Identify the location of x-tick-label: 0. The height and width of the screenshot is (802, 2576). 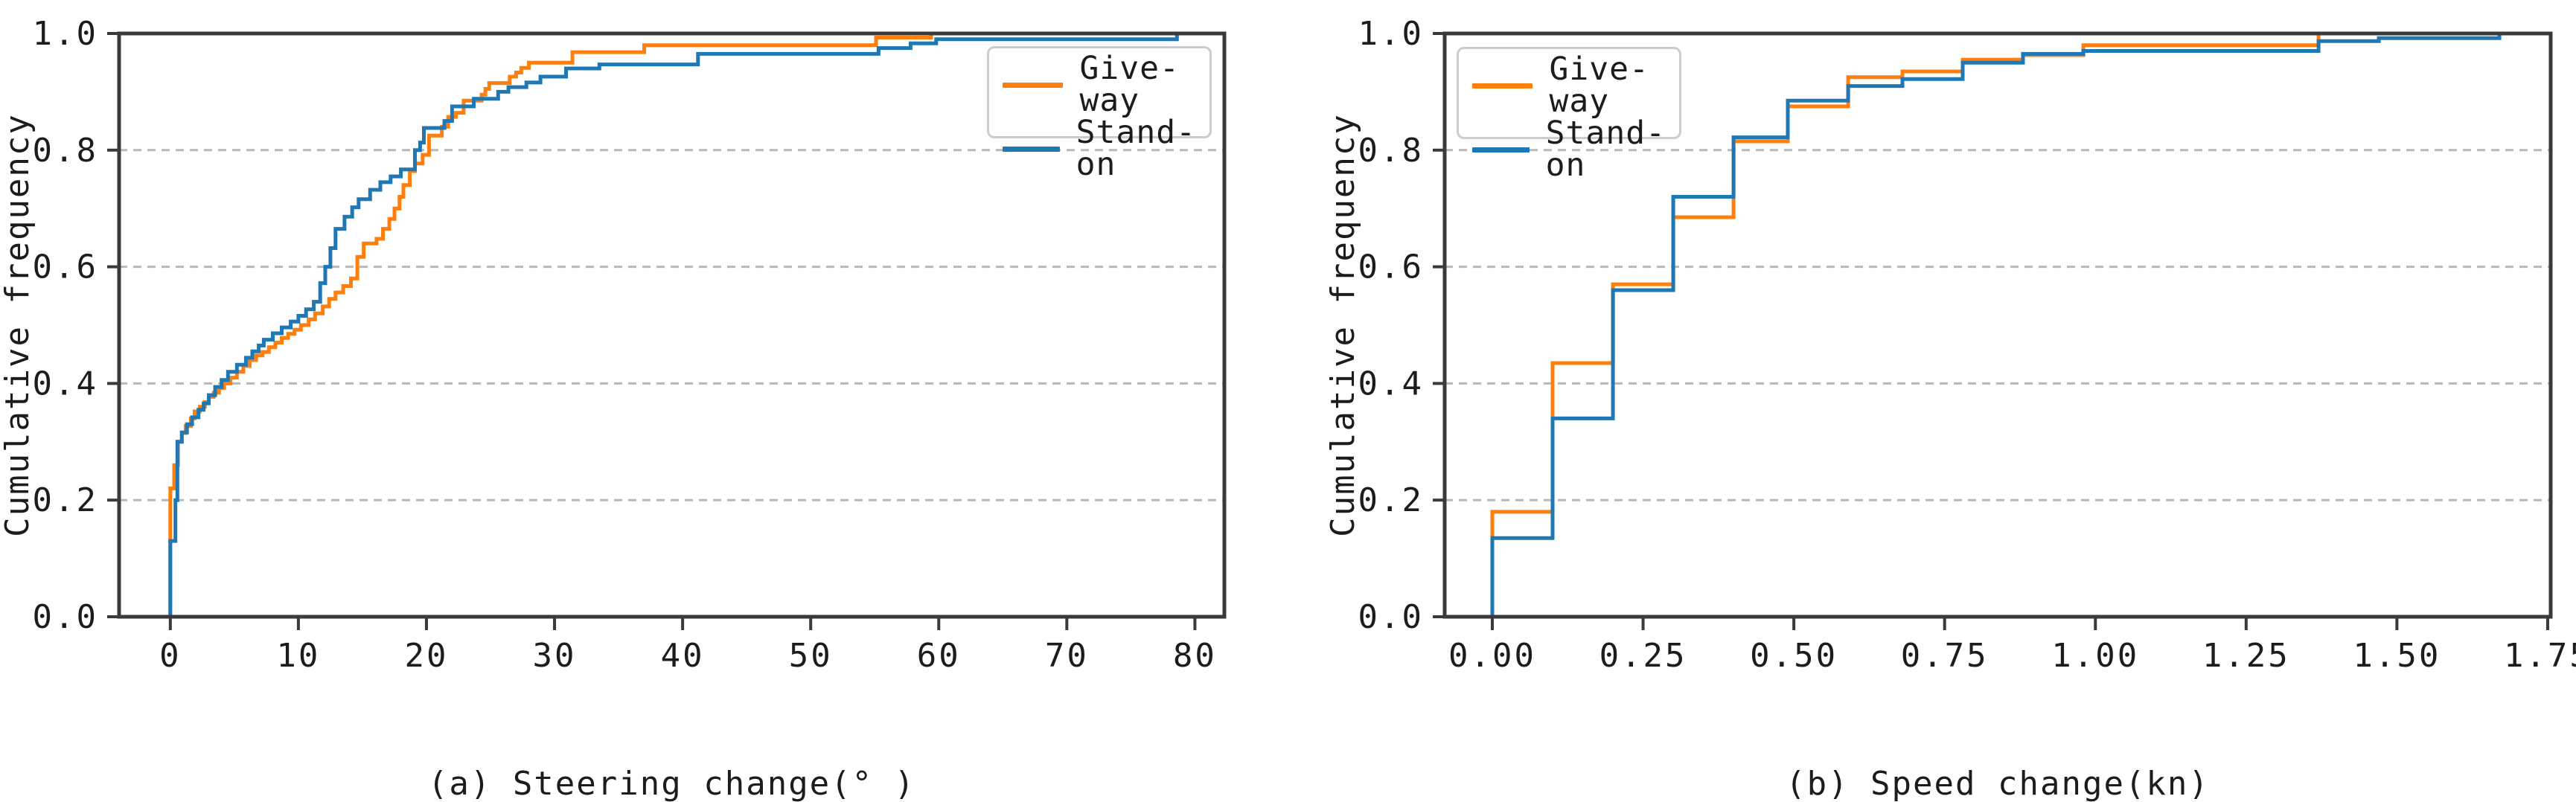
(170, 656).